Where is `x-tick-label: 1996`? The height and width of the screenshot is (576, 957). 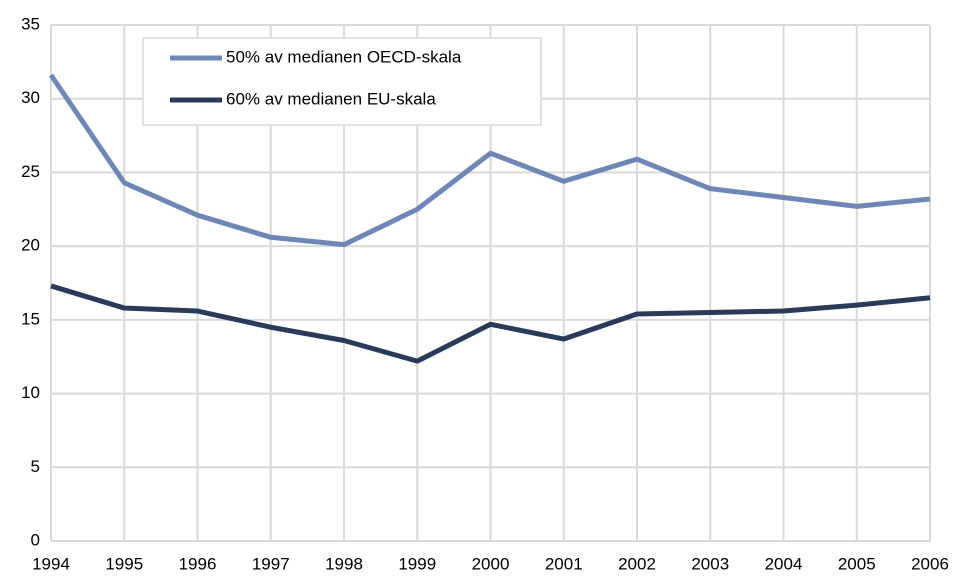 x-tick-label: 1996 is located at coordinates (198, 563).